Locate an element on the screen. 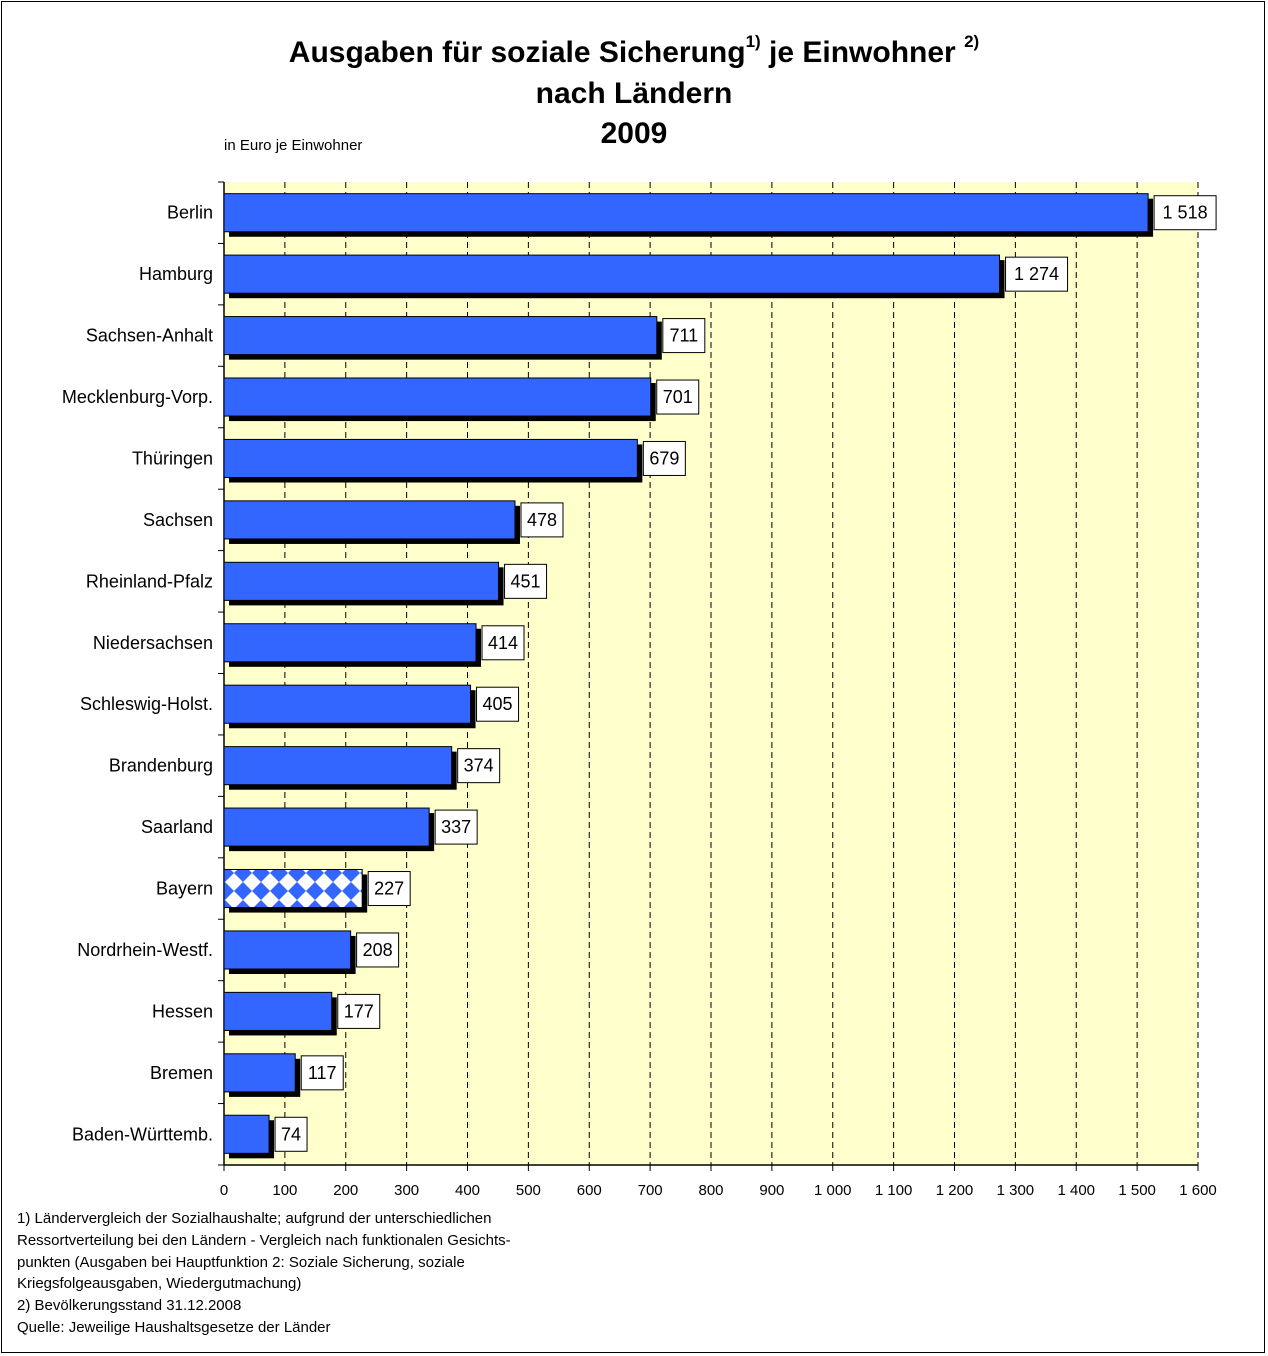  category-label: Hessen is located at coordinates (182, 1011).